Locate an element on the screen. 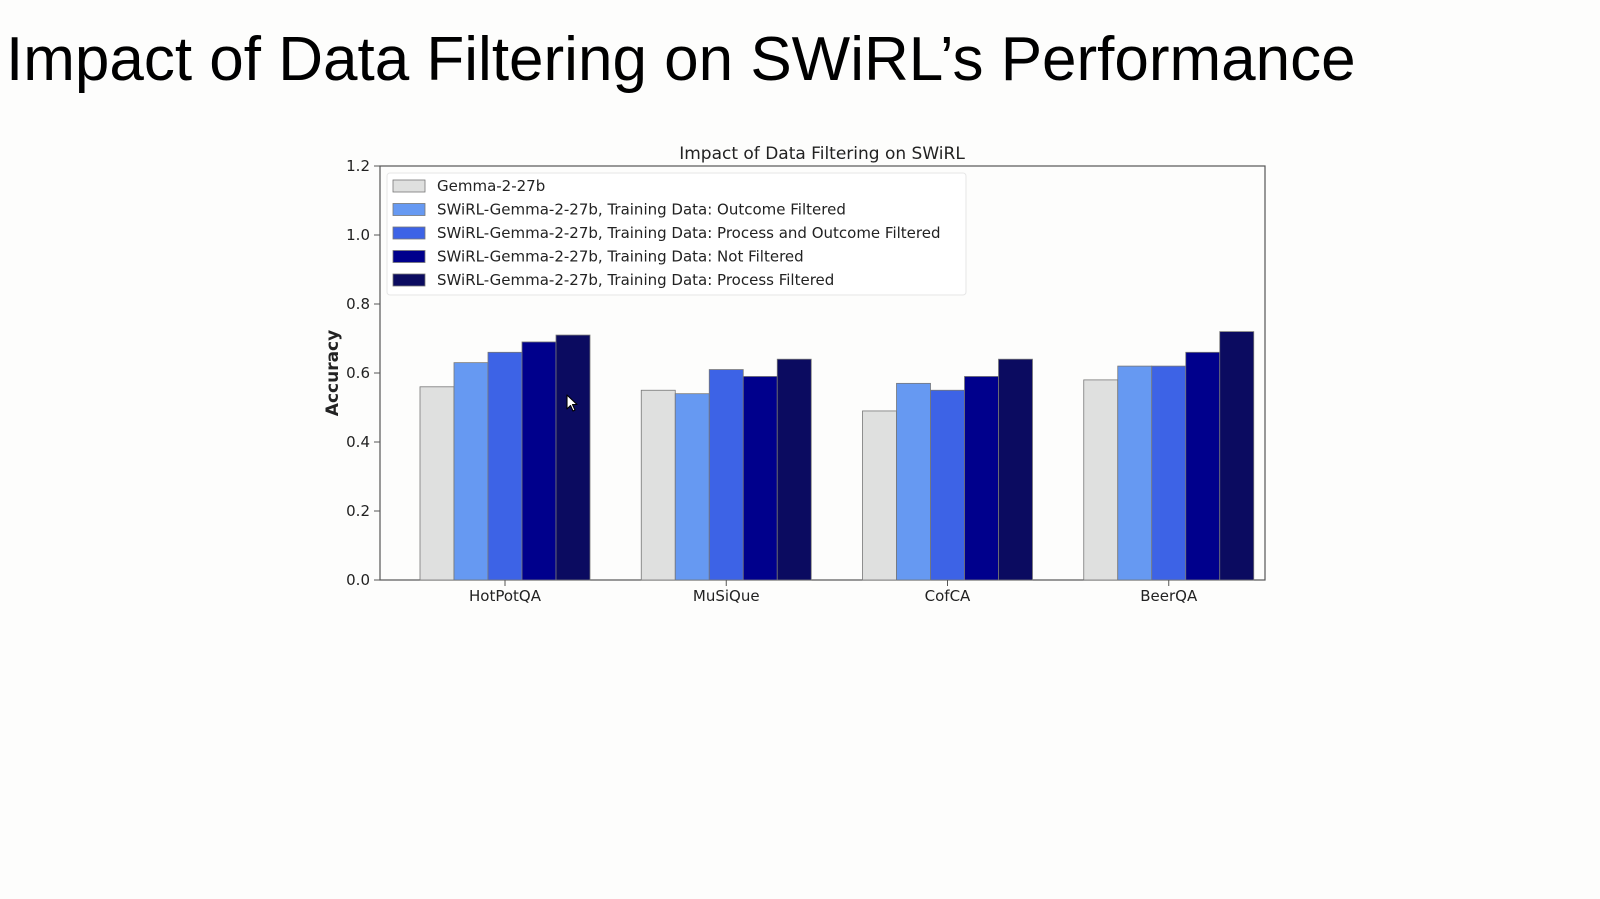 This screenshot has height=899, width=1600. x-tick-label: BeerQA is located at coordinates (1169, 596).